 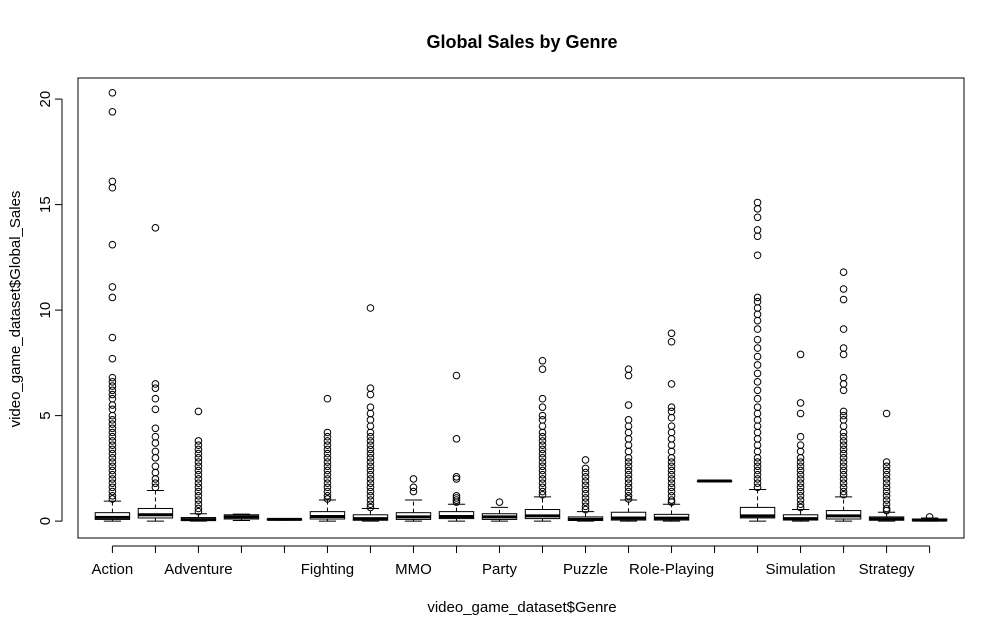 What do you see at coordinates (801, 569) in the screenshot?
I see `x-tick-label: Simulation` at bounding box center [801, 569].